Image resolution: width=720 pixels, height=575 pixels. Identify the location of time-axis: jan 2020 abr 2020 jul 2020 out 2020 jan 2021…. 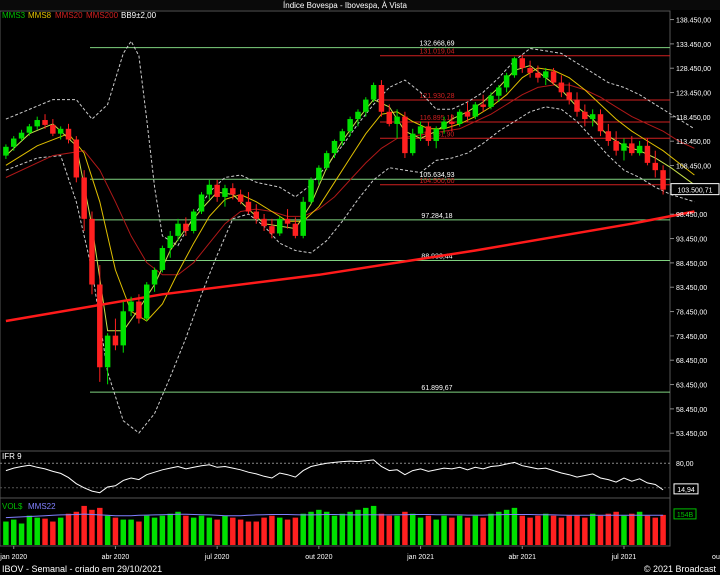
(360, 553).